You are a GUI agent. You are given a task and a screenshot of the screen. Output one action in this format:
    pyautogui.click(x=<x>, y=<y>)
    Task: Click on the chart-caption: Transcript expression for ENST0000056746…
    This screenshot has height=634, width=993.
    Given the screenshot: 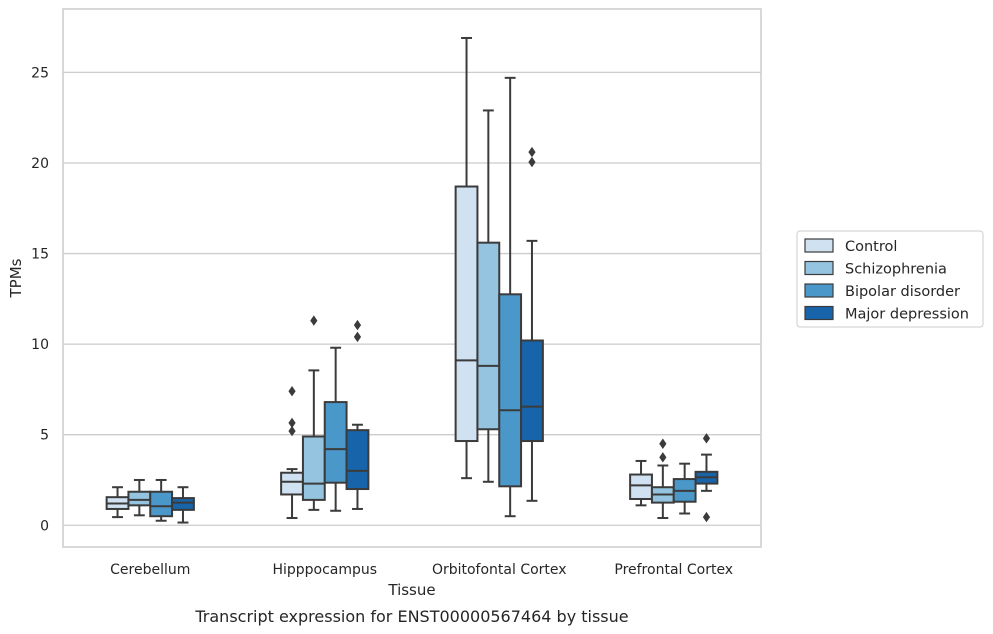 What is the action you would take?
    pyautogui.click(x=411, y=616)
    